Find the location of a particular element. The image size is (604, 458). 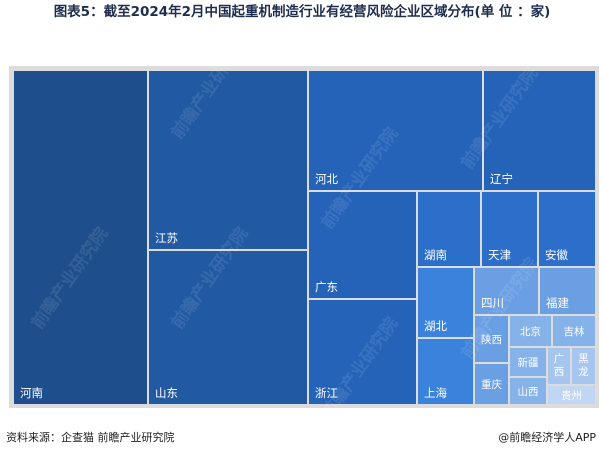

tile-重庆 is located at coordinates (491, 384).